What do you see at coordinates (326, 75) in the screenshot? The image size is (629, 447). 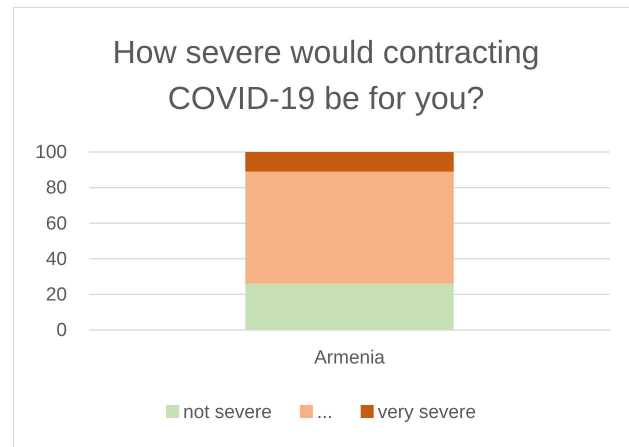 I see `chart-title: How severe would contracting COVID-19 be for you?` at bounding box center [326, 75].